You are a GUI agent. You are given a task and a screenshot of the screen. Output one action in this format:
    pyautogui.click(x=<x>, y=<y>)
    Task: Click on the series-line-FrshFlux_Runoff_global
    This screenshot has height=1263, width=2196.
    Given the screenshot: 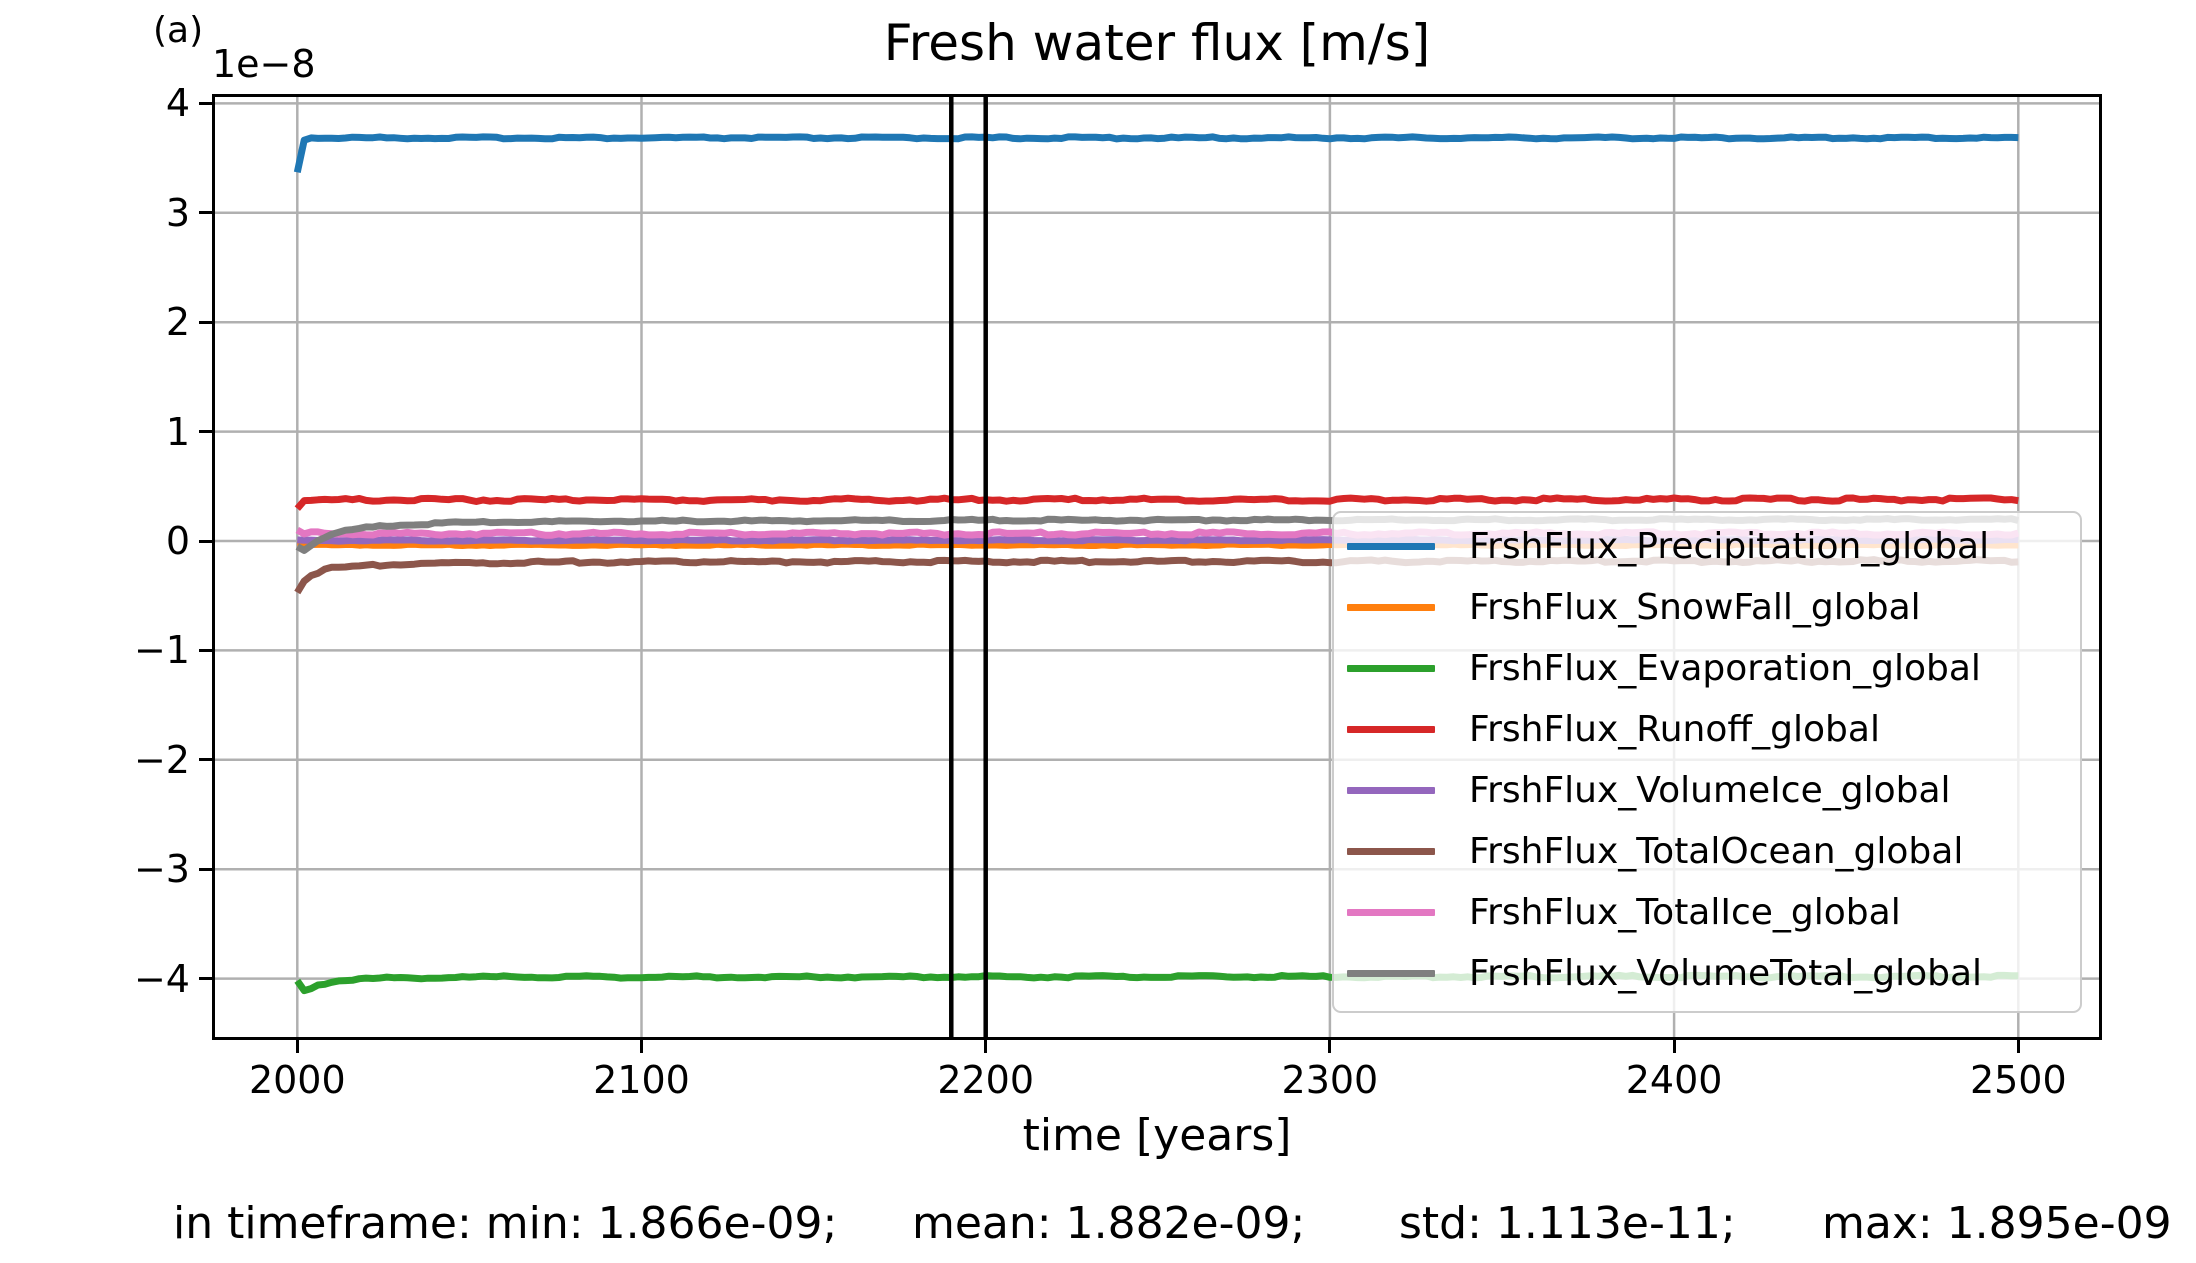 What is the action you would take?
    pyautogui.click(x=1156, y=502)
    